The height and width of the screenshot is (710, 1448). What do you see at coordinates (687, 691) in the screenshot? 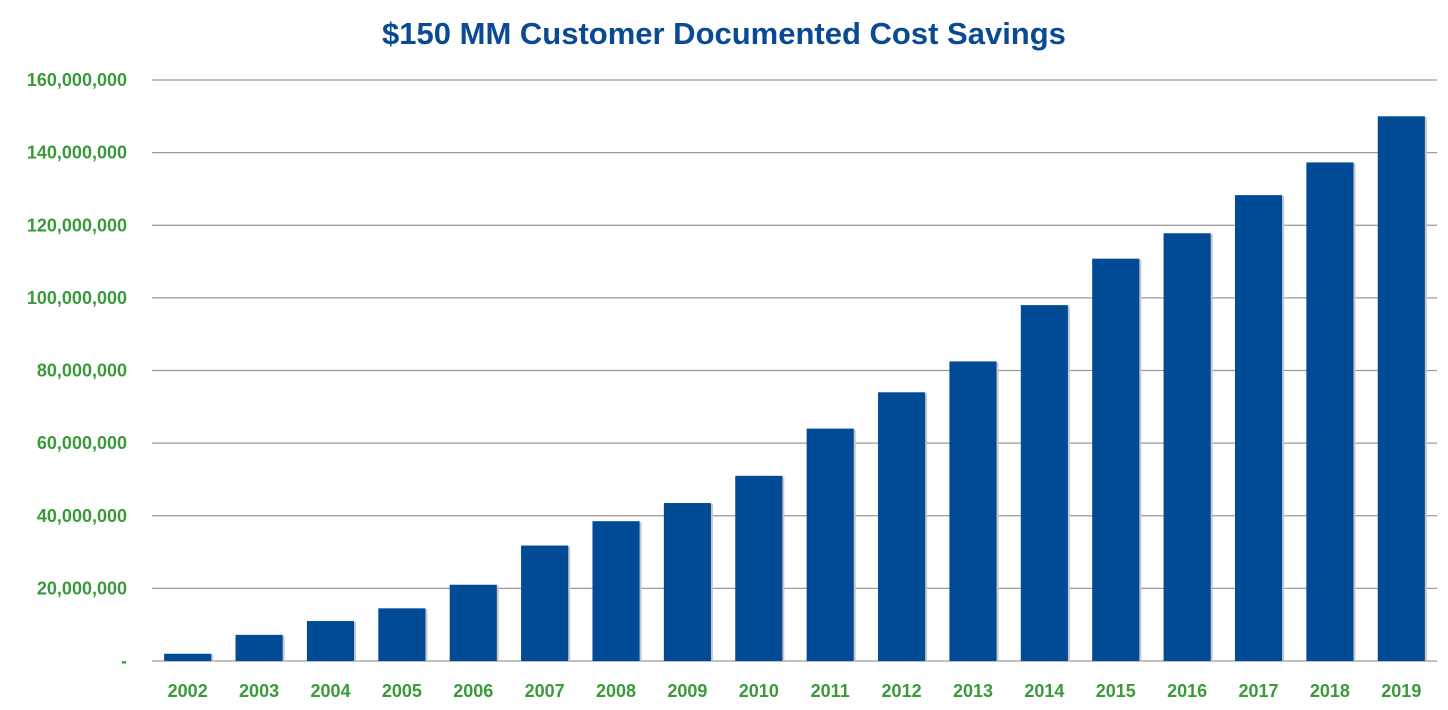
I see `x-tick-label: 2009` at bounding box center [687, 691].